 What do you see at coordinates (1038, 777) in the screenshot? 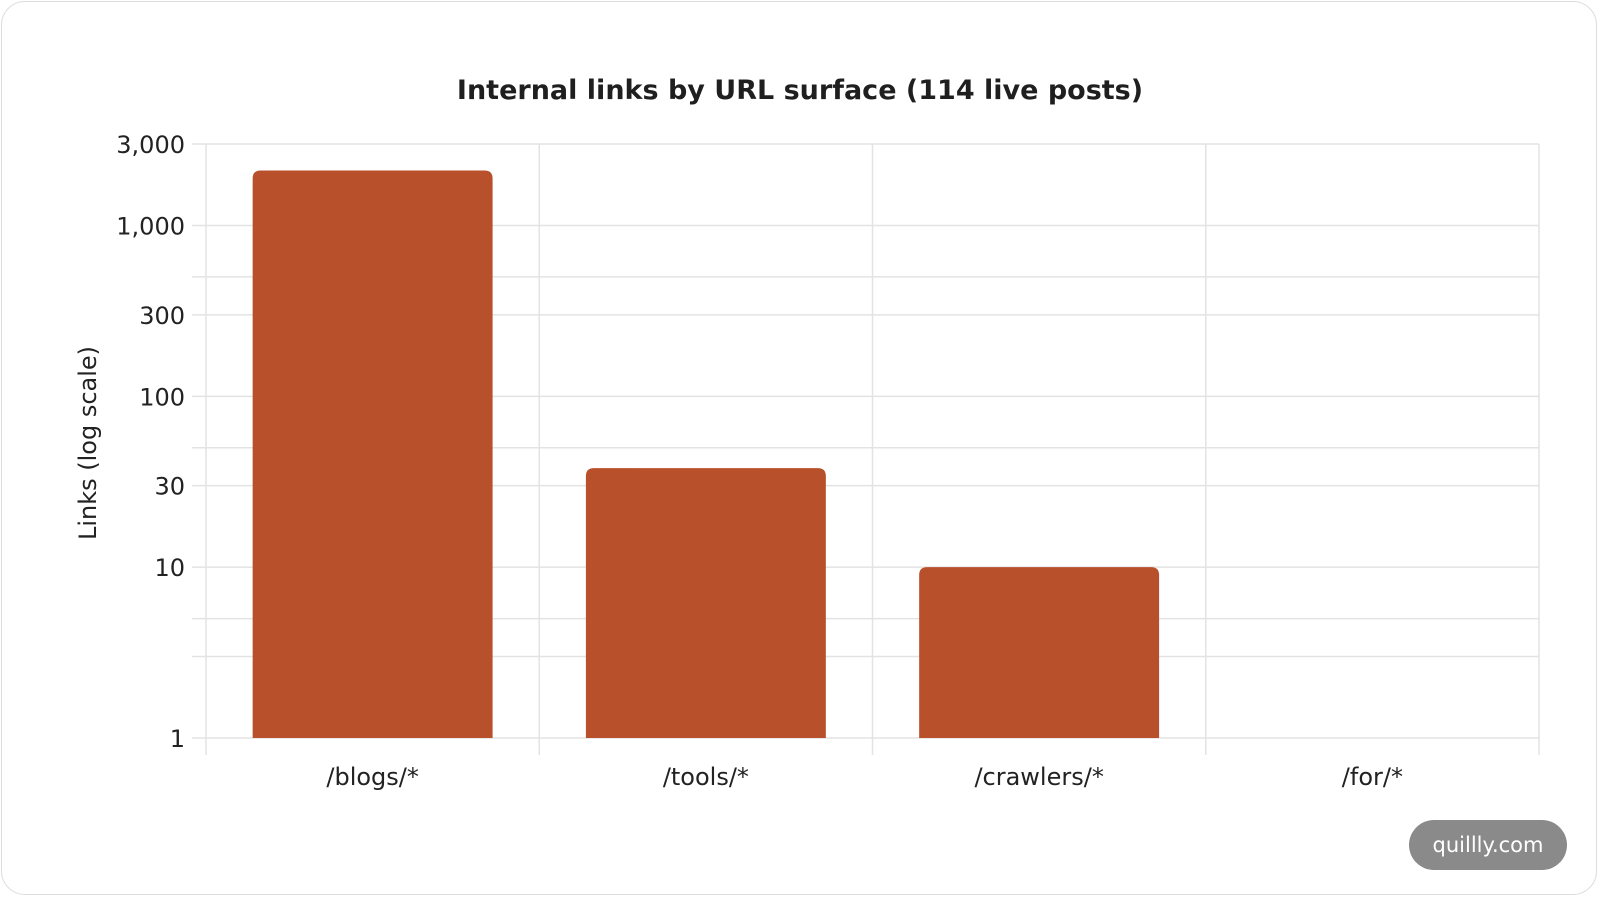
I see `x-tick-label: /crawlers/*` at bounding box center [1038, 777].